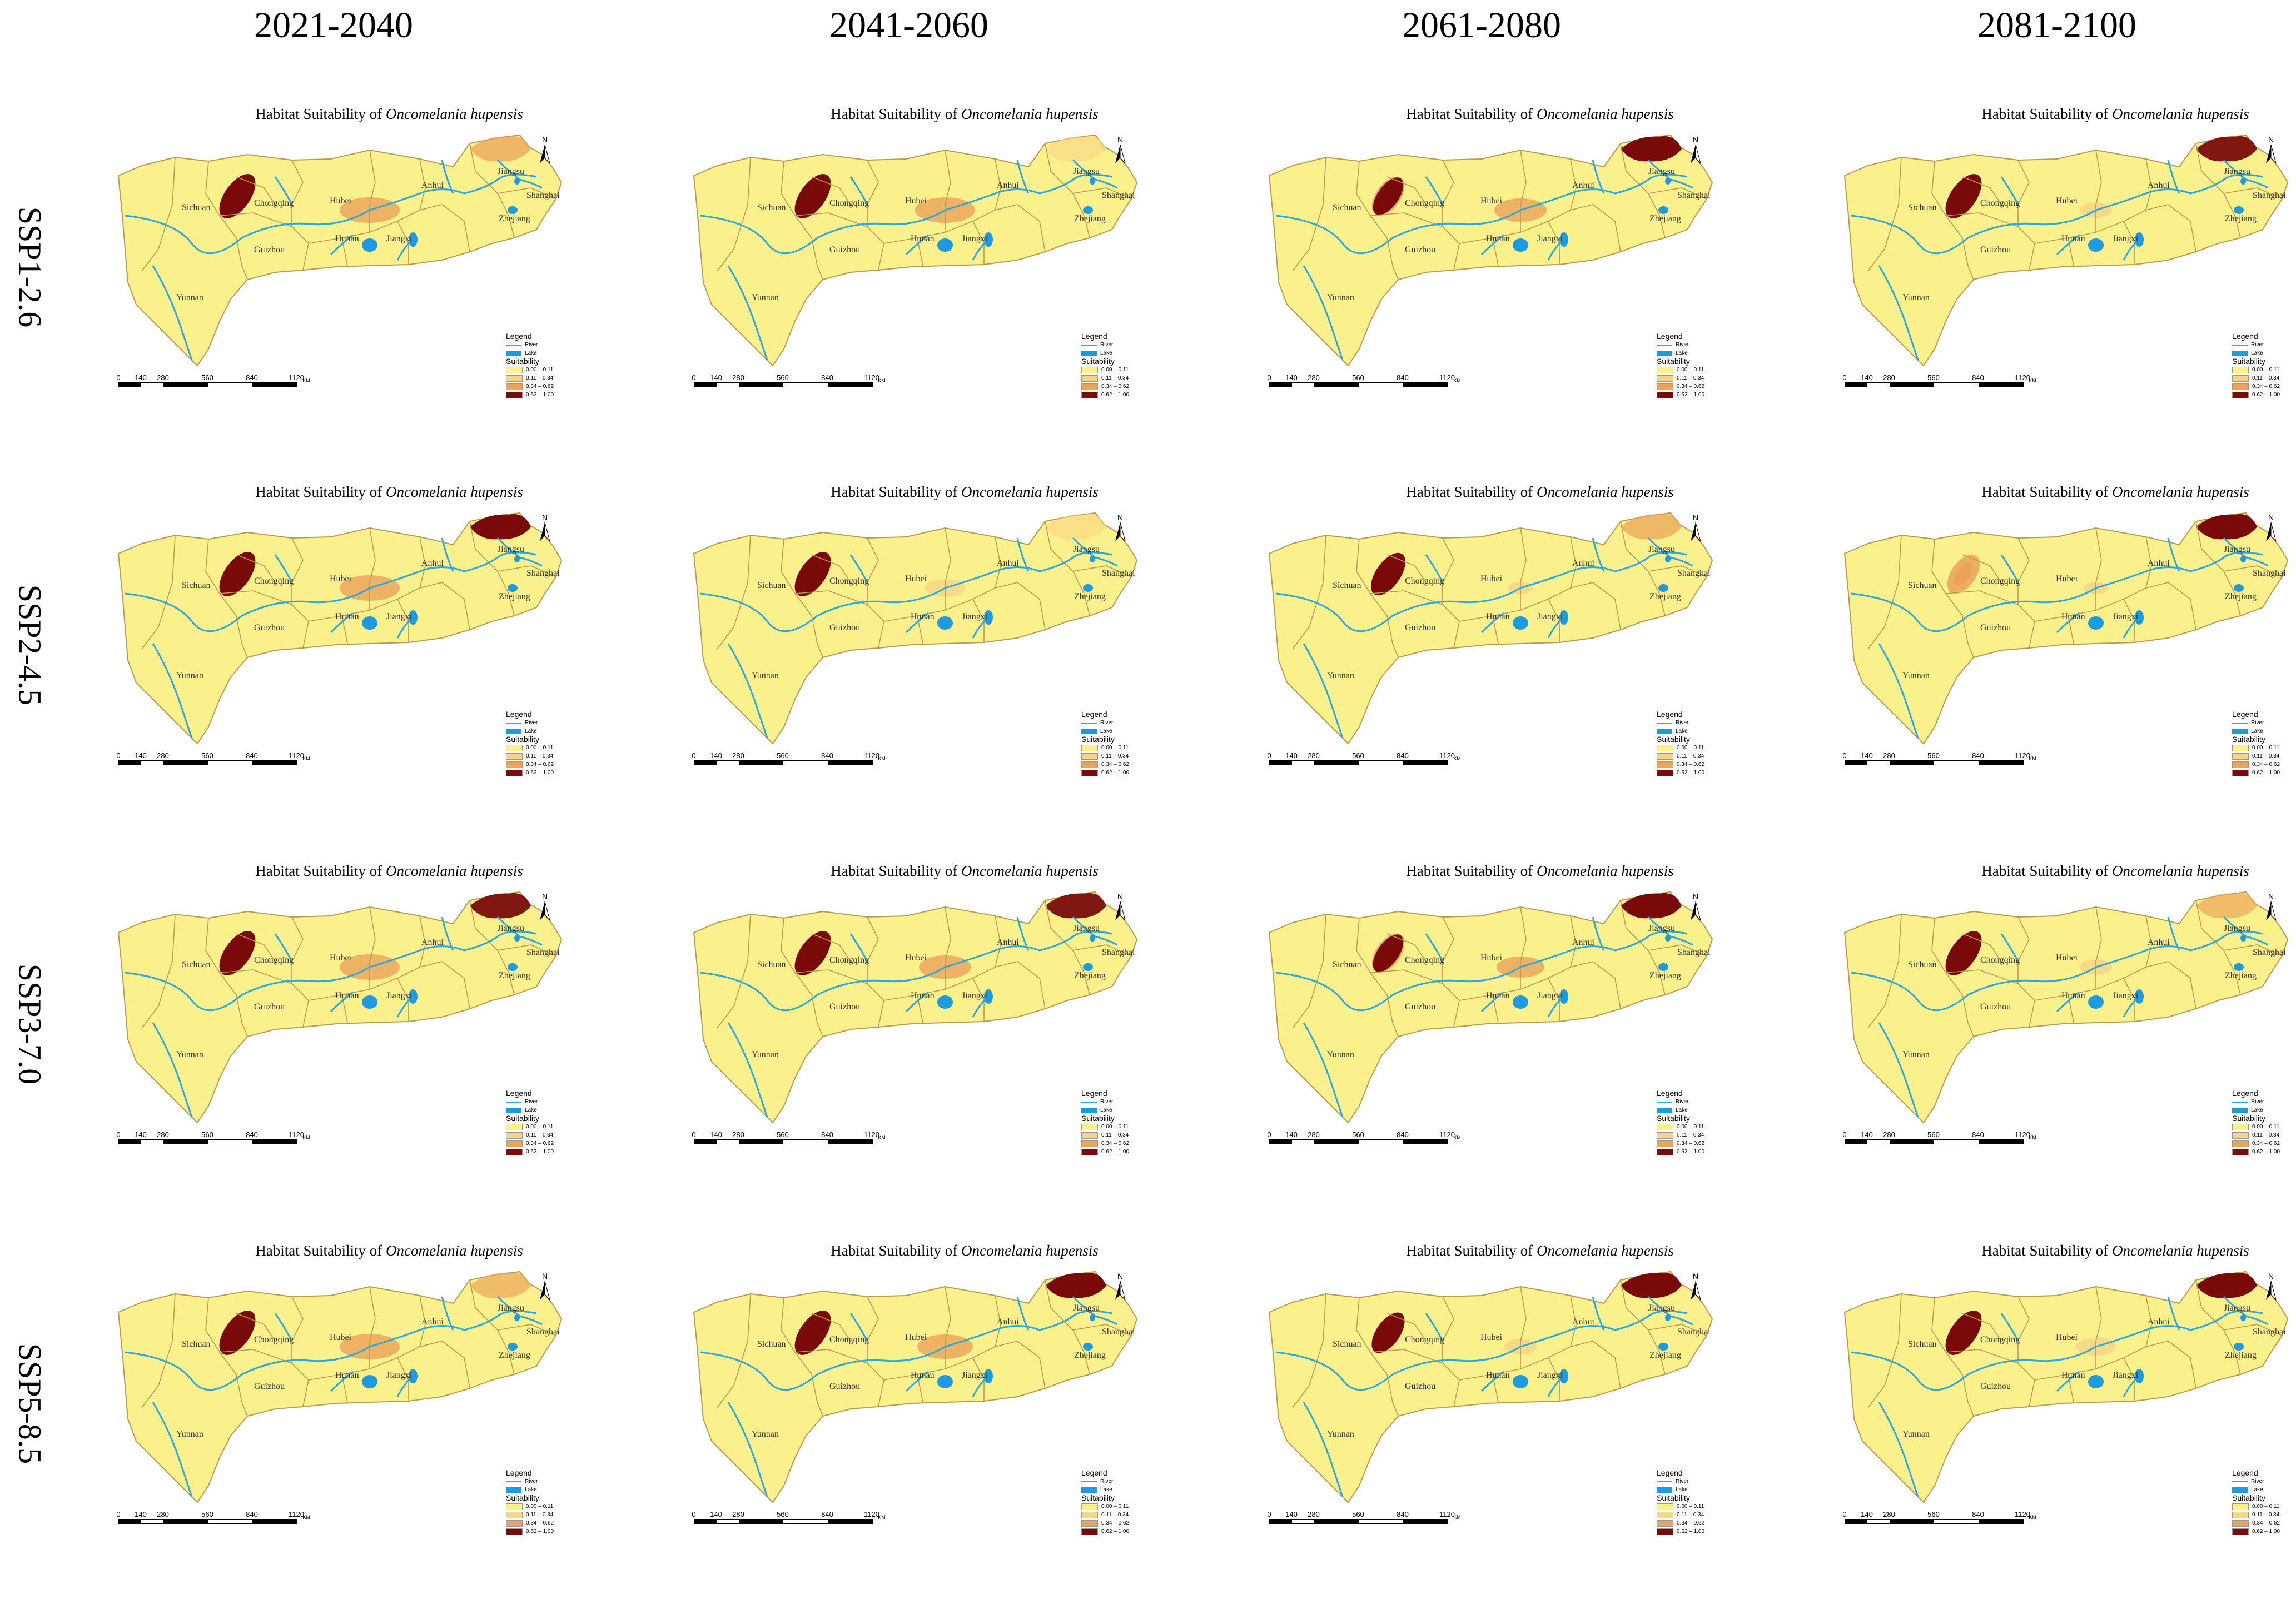 The width and height of the screenshot is (2296, 1609). What do you see at coordinates (1269, 378) in the screenshot?
I see `scale-tick-label: 0` at bounding box center [1269, 378].